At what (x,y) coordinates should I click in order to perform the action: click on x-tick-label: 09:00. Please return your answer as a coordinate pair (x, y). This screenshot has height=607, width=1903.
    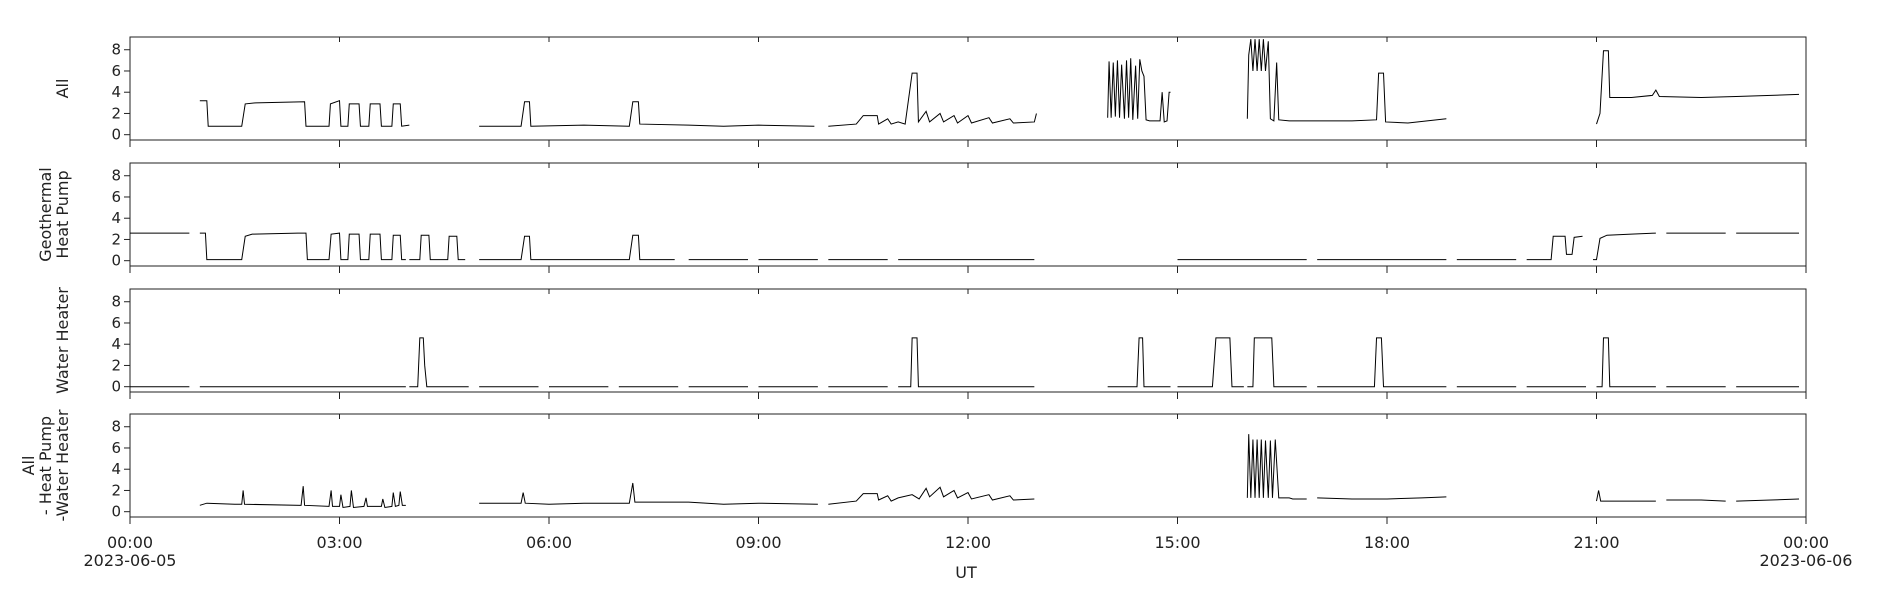
    Looking at the image, I should click on (758, 542).